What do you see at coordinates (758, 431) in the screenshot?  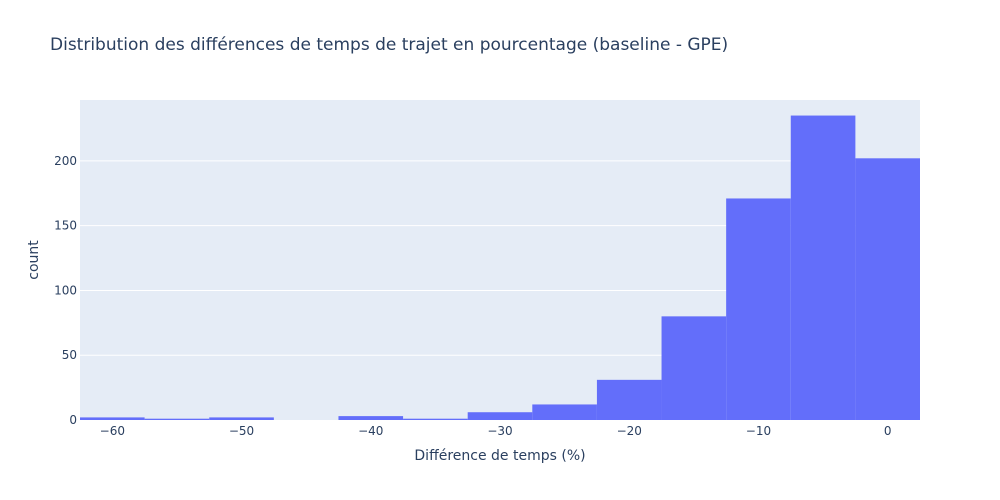 I see `x-tick-label: −10` at bounding box center [758, 431].